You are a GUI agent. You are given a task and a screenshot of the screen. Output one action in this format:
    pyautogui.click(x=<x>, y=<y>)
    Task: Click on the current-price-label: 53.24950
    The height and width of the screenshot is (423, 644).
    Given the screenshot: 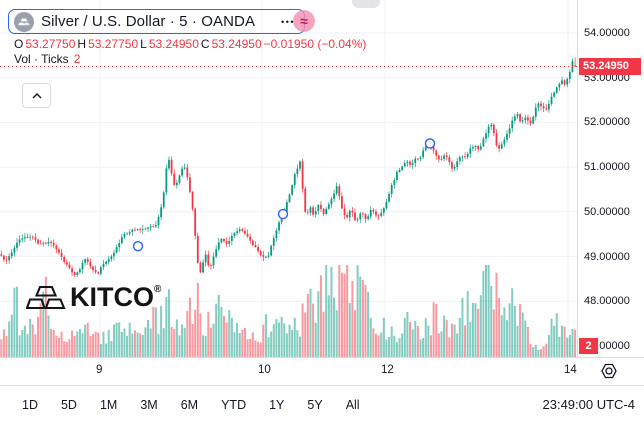 What is the action you would take?
    pyautogui.click(x=610, y=67)
    